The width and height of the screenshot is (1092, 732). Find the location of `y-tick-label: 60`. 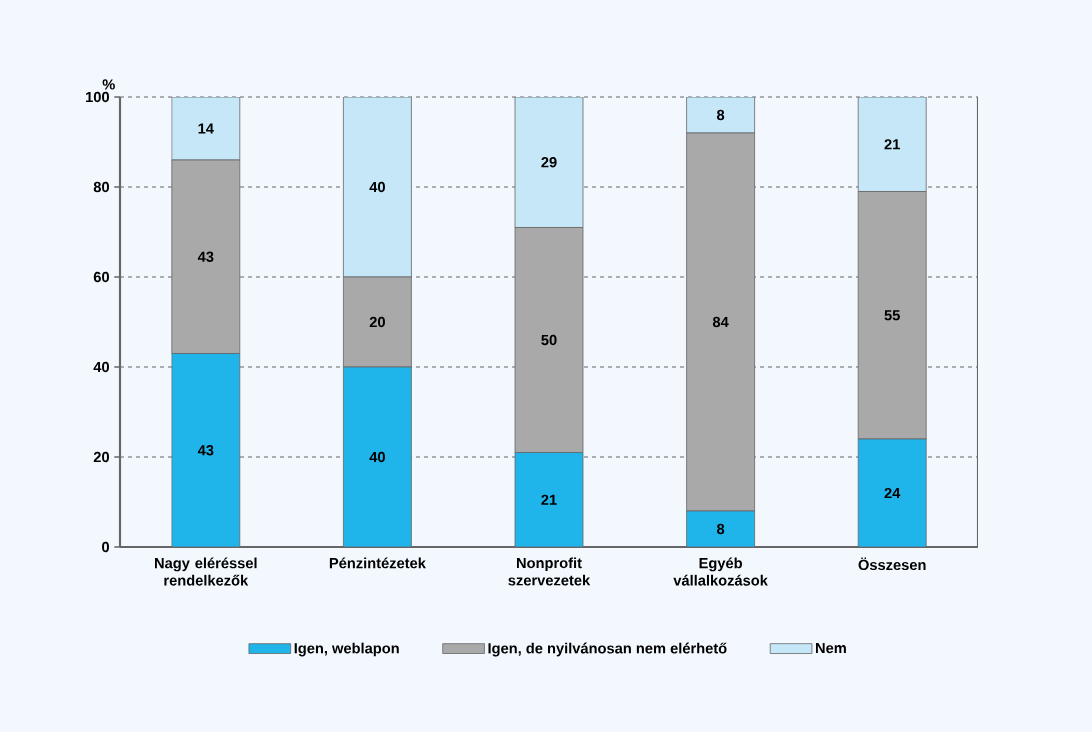

y-tick-label: 60 is located at coordinates (101, 277).